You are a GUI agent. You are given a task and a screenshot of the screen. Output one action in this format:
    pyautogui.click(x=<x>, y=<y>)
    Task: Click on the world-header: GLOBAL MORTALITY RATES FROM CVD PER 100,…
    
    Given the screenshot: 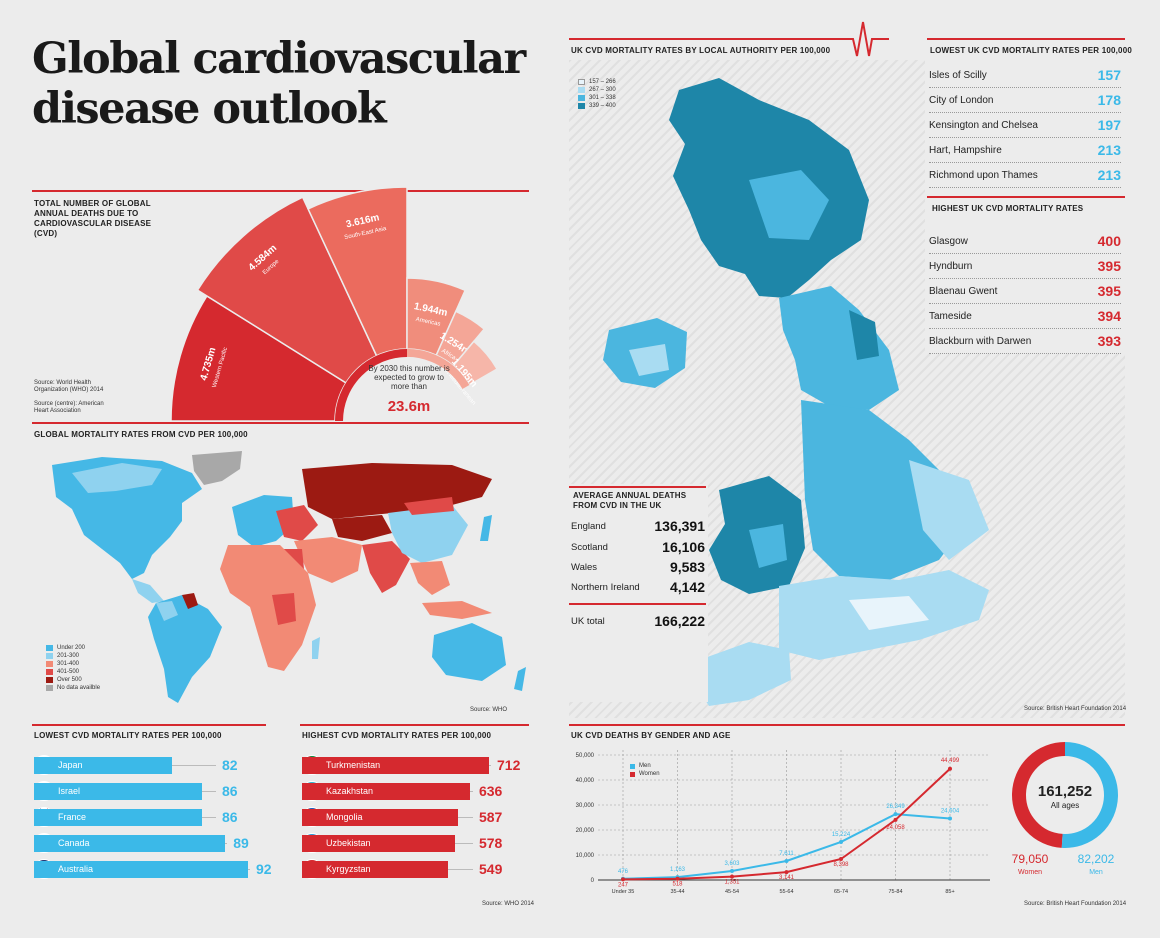 What is the action you would take?
    pyautogui.click(x=141, y=434)
    